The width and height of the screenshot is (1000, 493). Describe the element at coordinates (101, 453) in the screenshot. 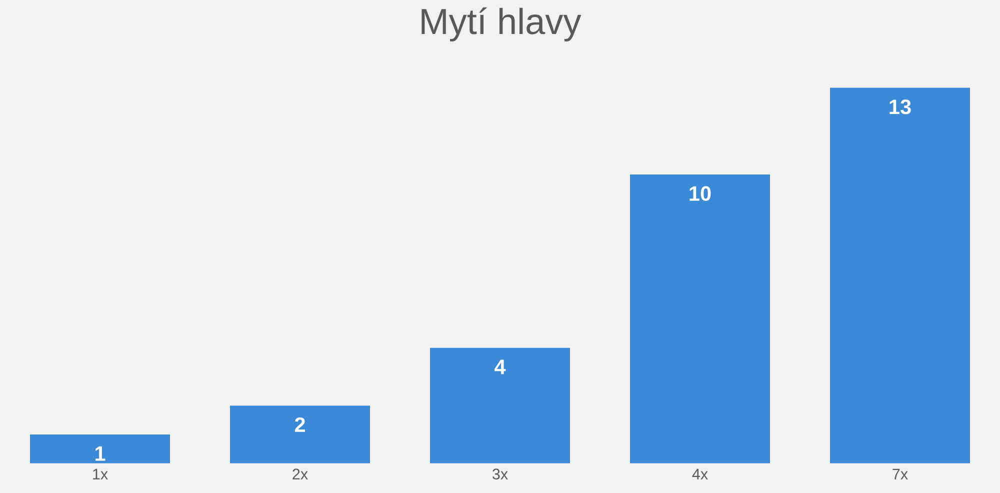

I see `data-label: 1` at that location.